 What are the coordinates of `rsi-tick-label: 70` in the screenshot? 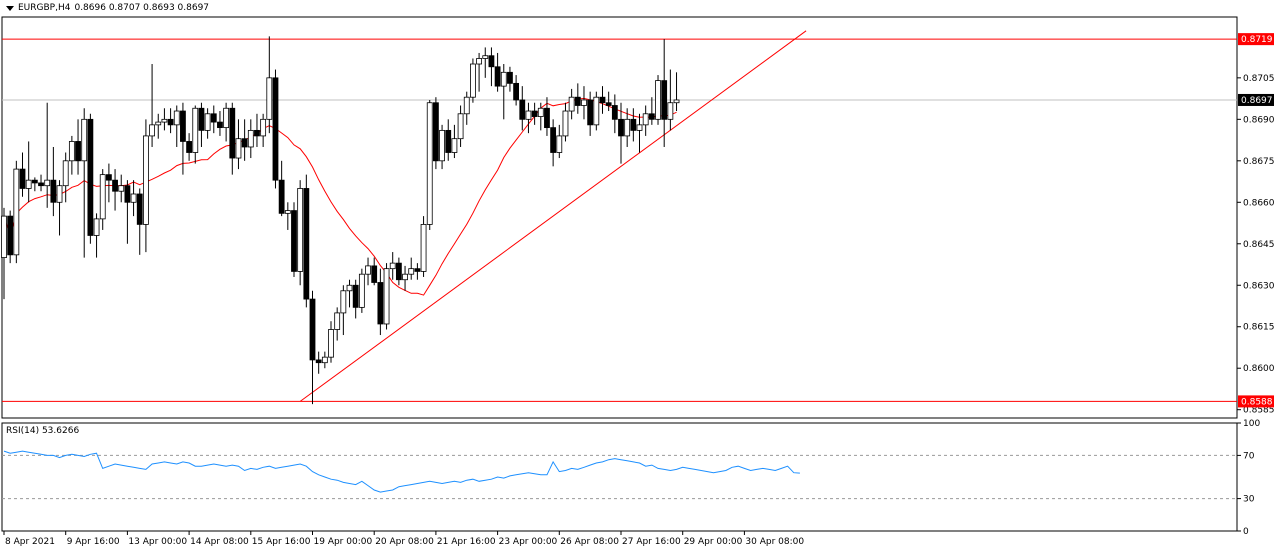 It's located at (1249, 456).